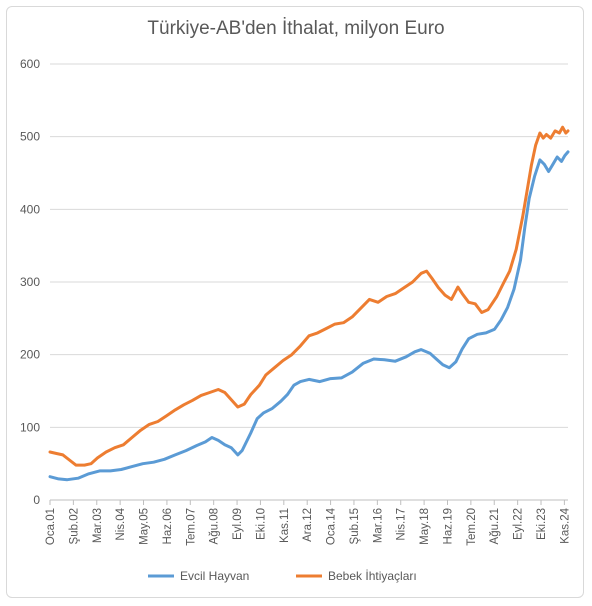  I want to click on x-tick-label: Mar.16, so click(378, 525).